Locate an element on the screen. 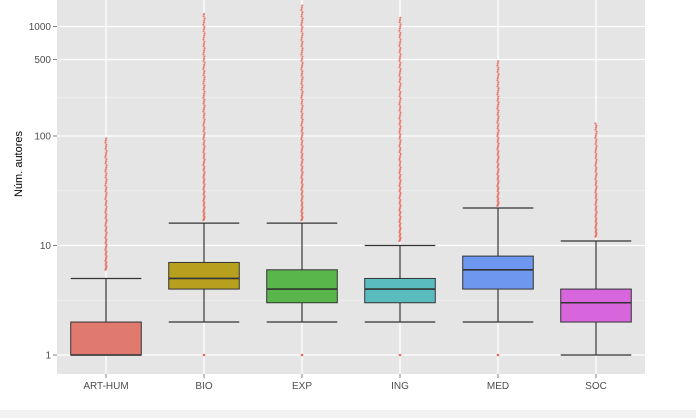 Image resolution: width=696 pixels, height=418 pixels. y-axis-title: Núm. autores is located at coordinates (19, 163).